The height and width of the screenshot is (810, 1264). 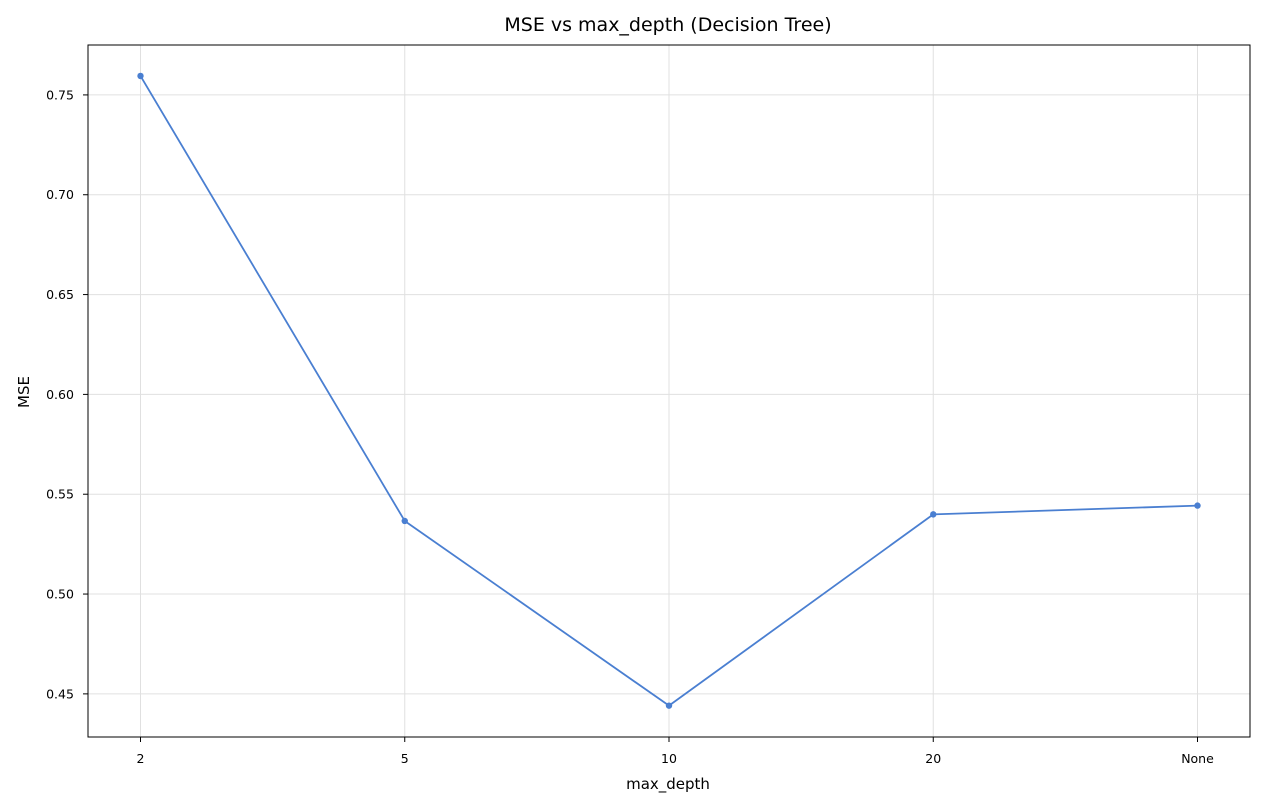 I want to click on x-axis-label: max_depth, so click(x=668, y=784).